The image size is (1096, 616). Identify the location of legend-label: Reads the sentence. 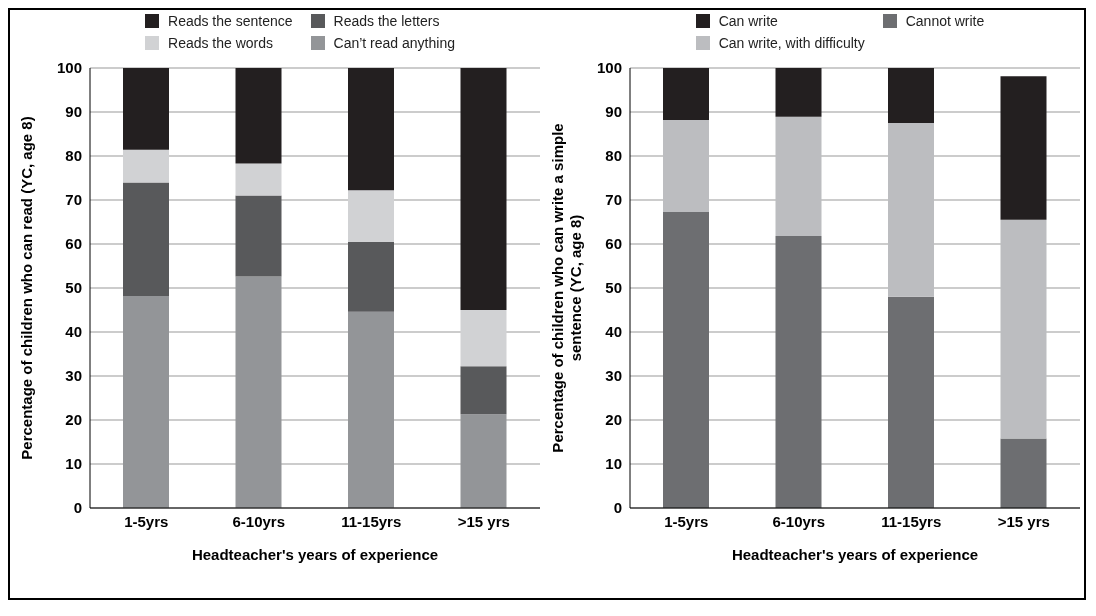
(230, 21).